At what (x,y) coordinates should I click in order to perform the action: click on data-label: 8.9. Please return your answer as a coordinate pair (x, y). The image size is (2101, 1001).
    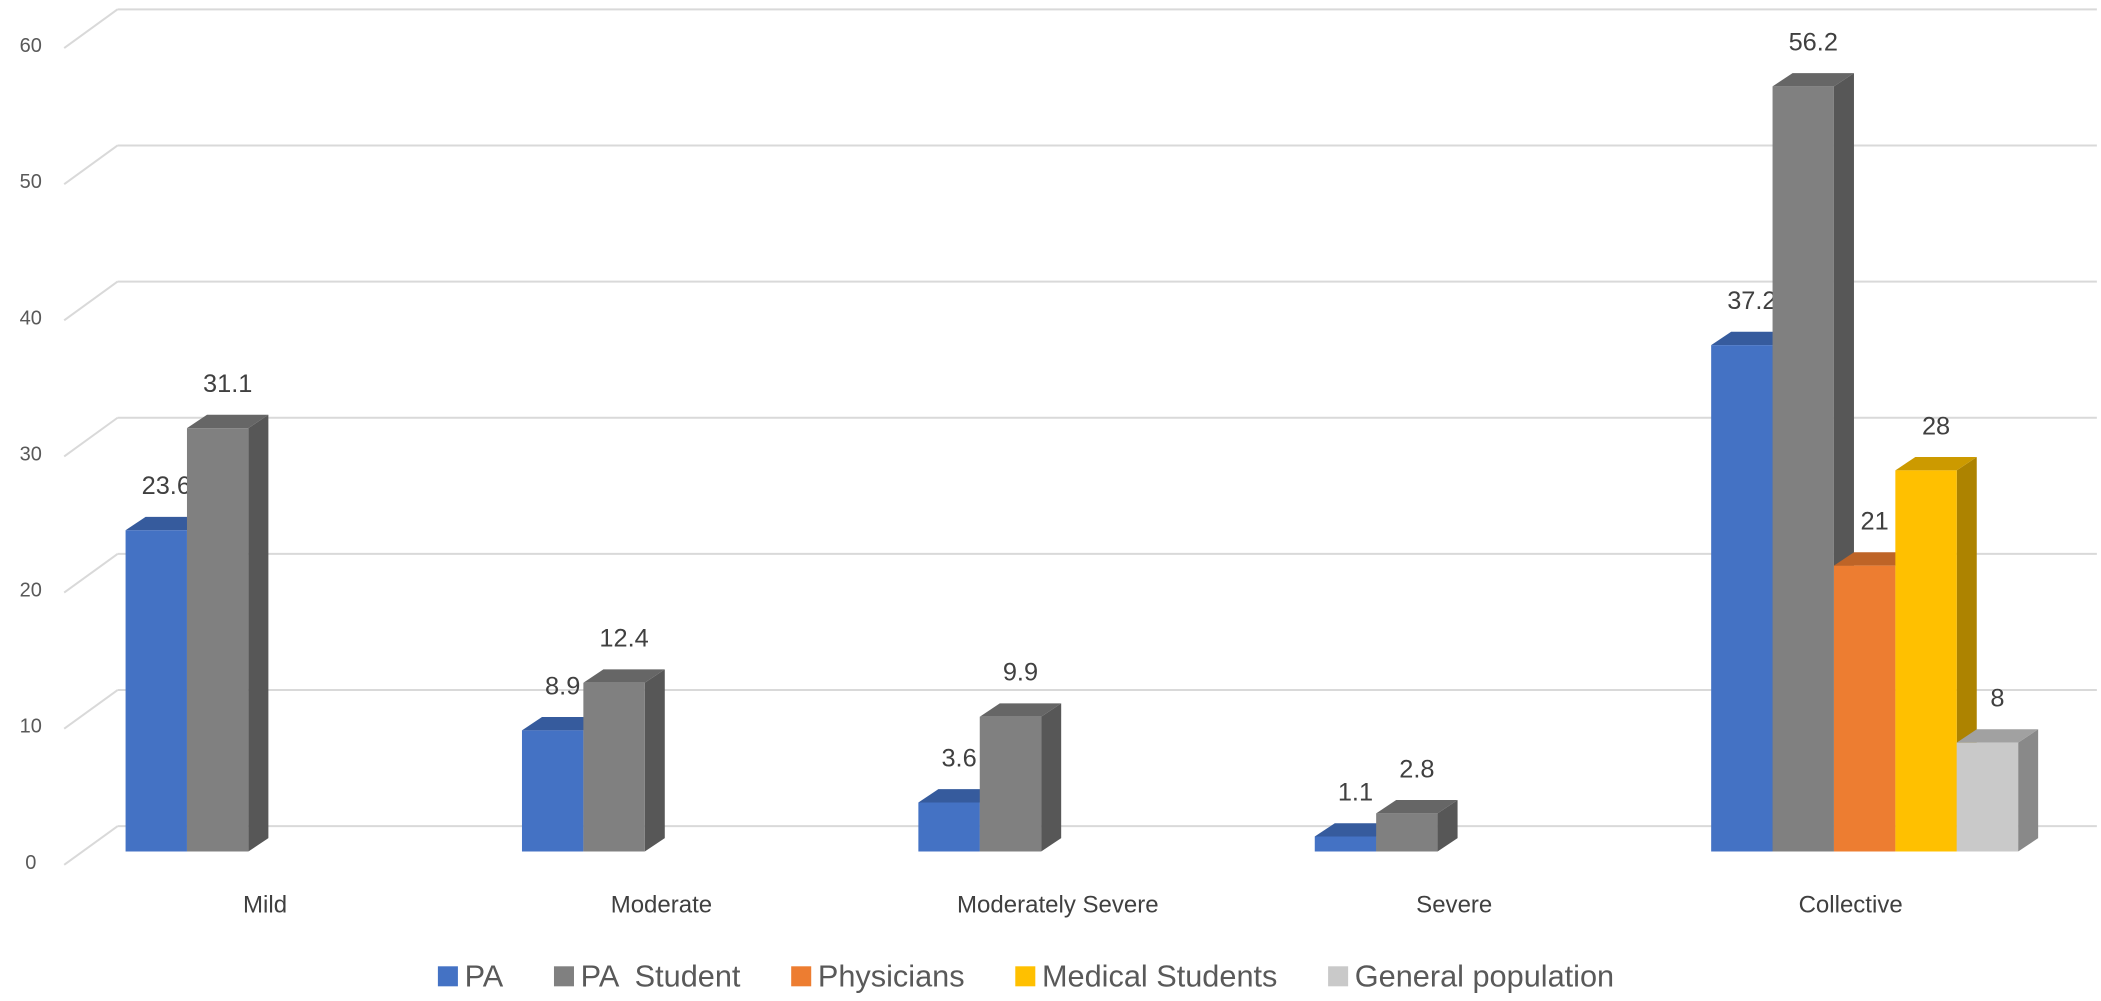
    Looking at the image, I should click on (562, 686).